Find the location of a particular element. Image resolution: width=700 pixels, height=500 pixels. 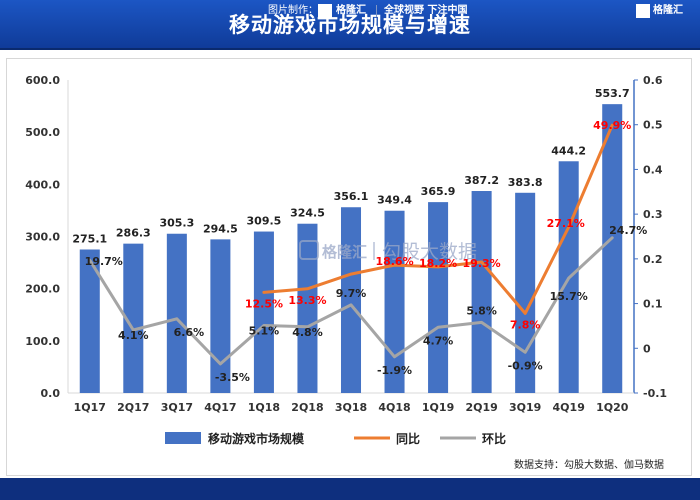

legend-bar-label: 移动游戏市场规模 is located at coordinates (256, 438).